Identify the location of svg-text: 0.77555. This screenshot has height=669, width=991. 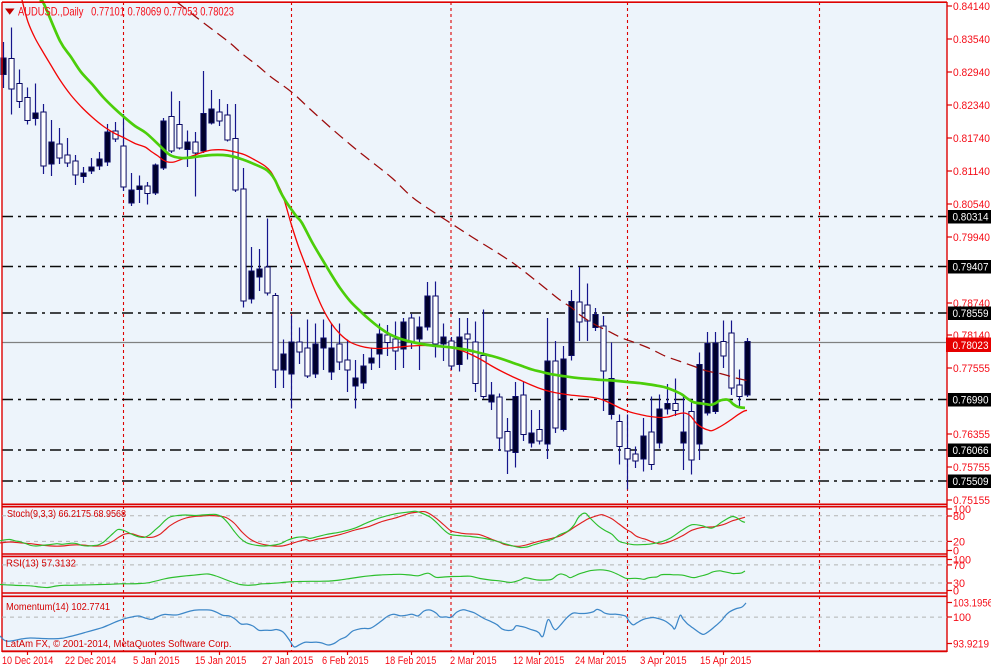
(971, 369).